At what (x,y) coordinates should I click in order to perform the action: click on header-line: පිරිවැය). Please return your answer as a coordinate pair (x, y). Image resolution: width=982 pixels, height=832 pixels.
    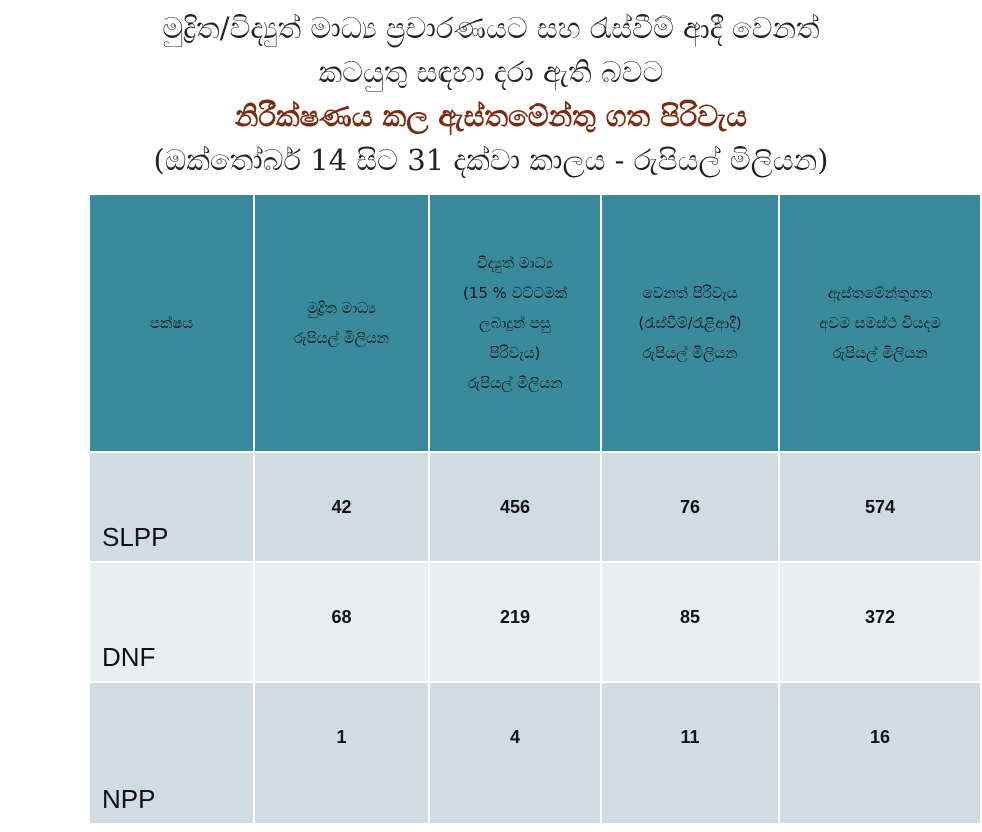
    Looking at the image, I should click on (515, 353).